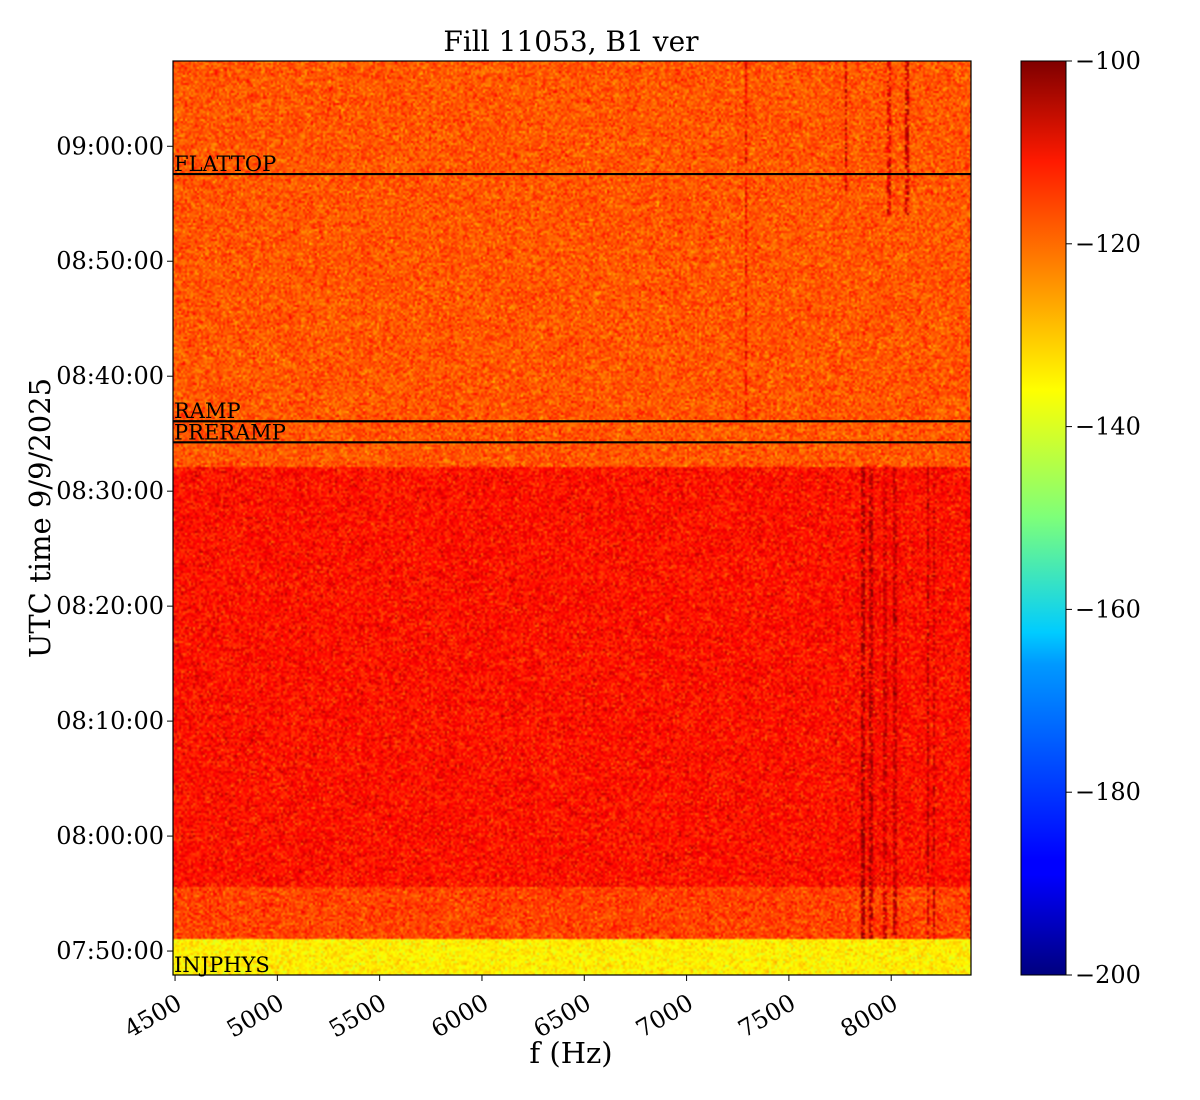 This screenshot has width=1200, height=1100. What do you see at coordinates (255, 1015) in the screenshot?
I see `x-tick-label: 5000` at bounding box center [255, 1015].